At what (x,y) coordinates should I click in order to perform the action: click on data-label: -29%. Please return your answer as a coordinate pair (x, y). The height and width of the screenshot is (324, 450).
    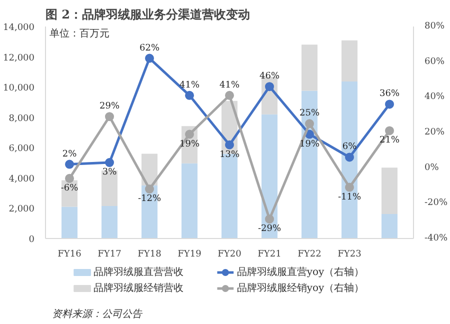
    Looking at the image, I should click on (270, 229).